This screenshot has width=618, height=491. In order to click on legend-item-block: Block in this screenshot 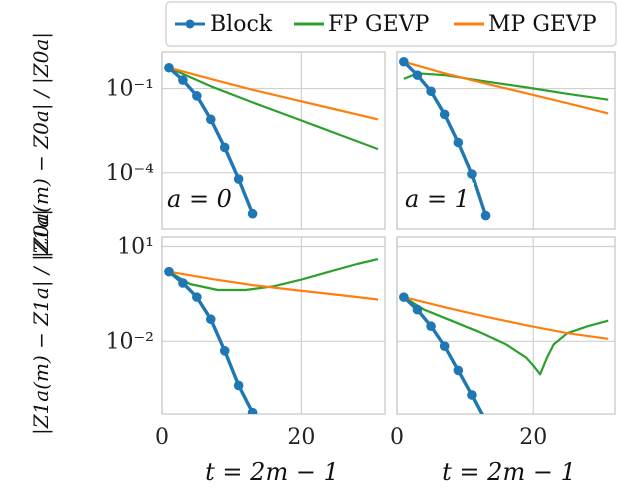, I will do `click(224, 24)`.